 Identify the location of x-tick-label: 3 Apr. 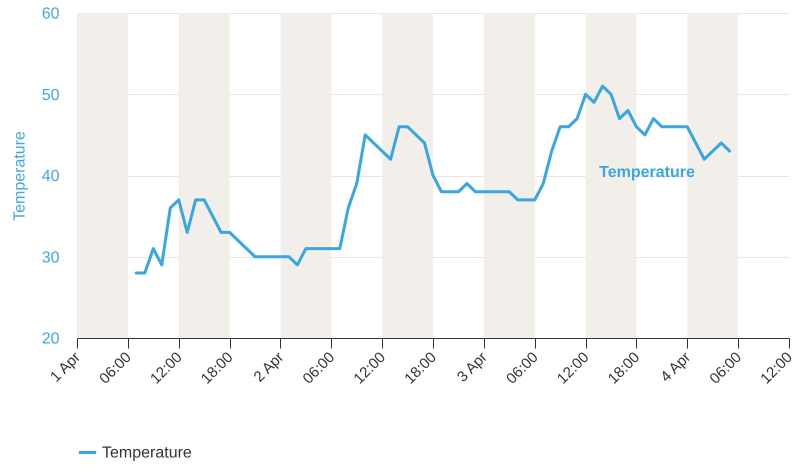
(472, 367).